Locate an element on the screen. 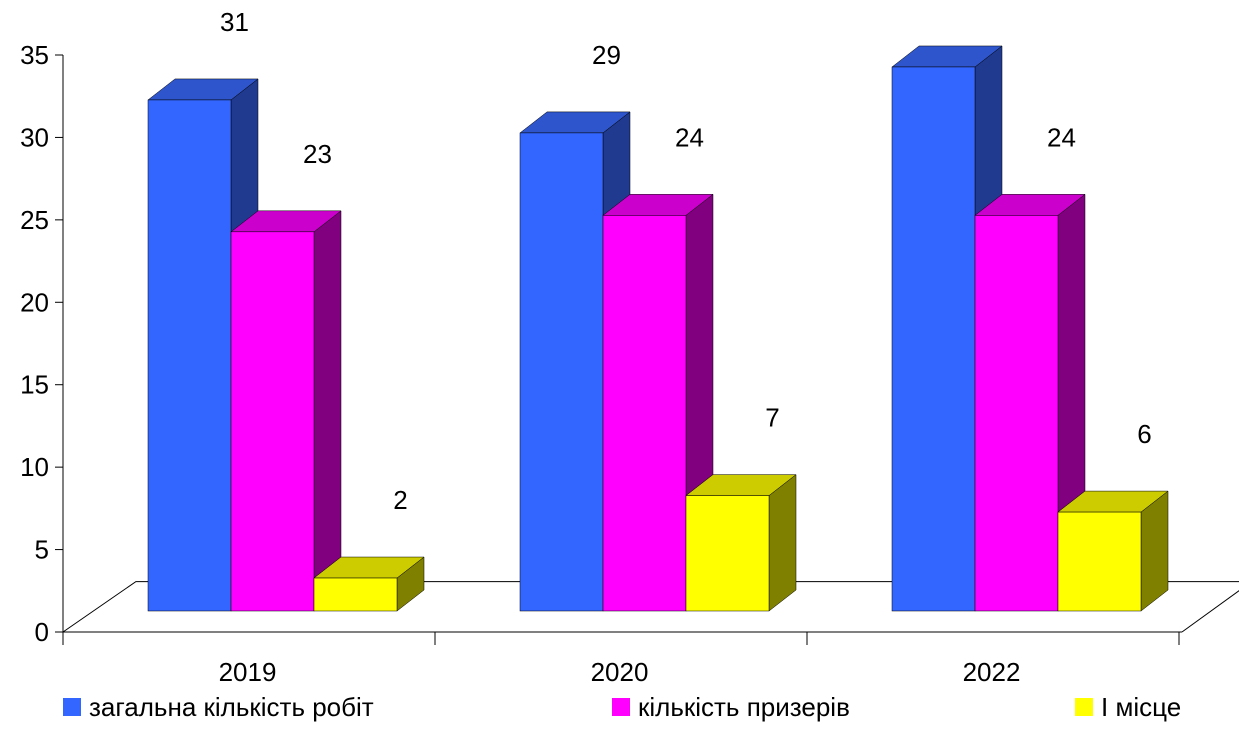 This screenshot has height=731, width=1239. legend-item: кількість призерів is located at coordinates (731, 707).